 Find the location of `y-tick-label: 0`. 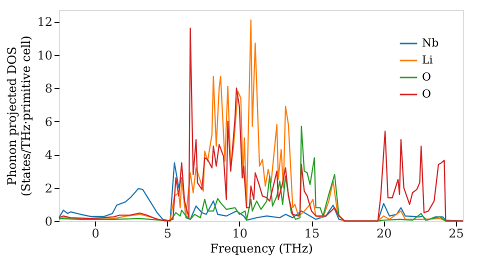

y-tick-label: 0 is located at coordinates (48, 221).